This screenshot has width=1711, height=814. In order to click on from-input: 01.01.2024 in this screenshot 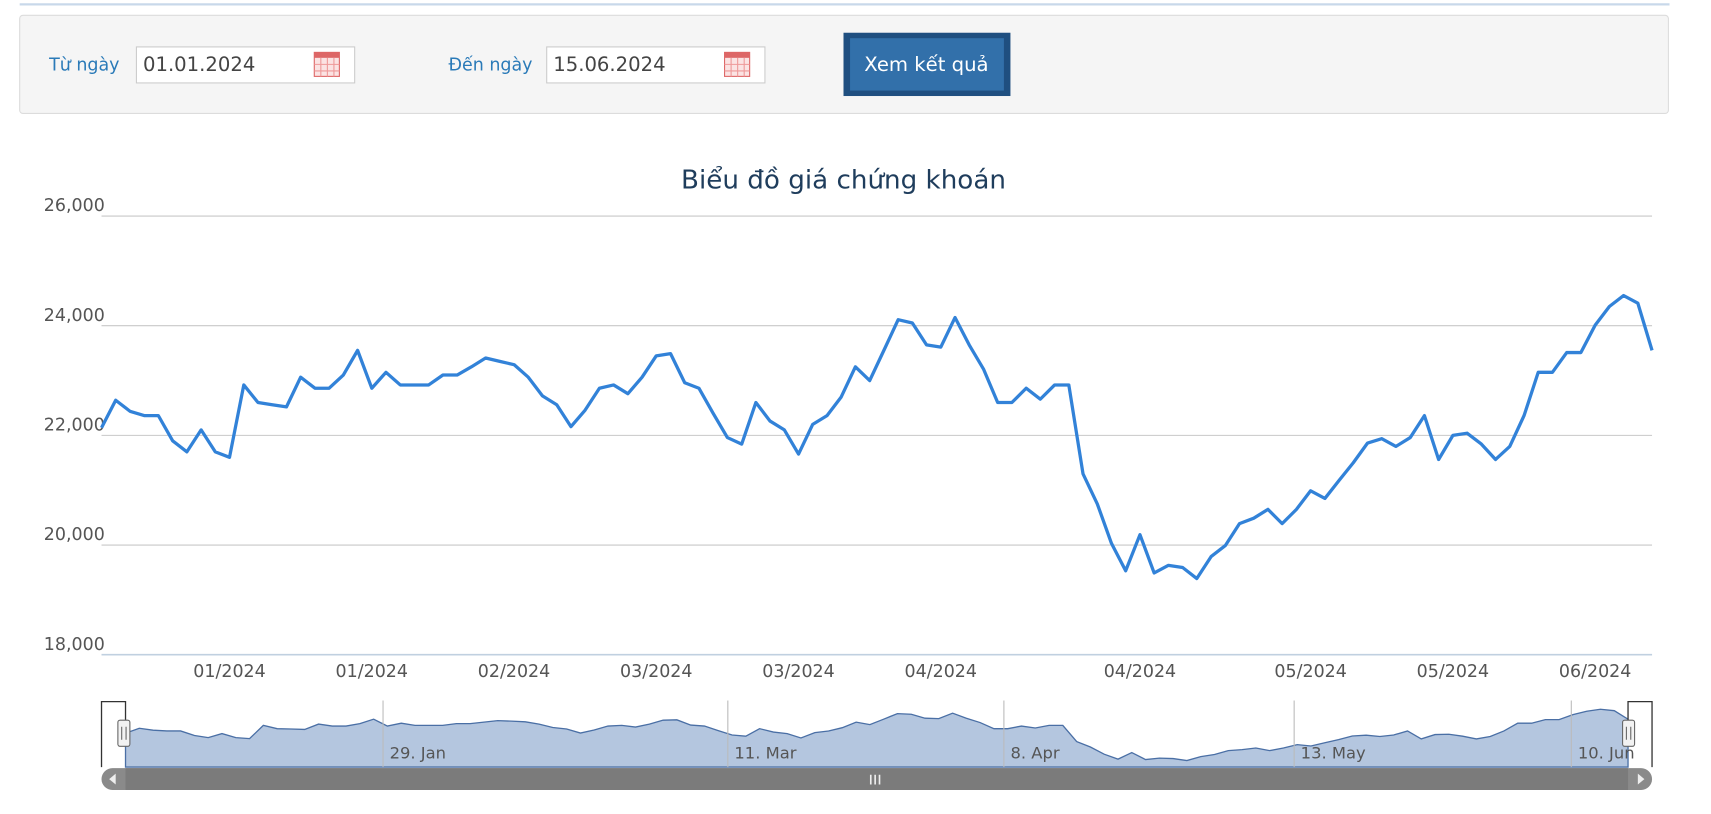, I will do `click(245, 65)`.